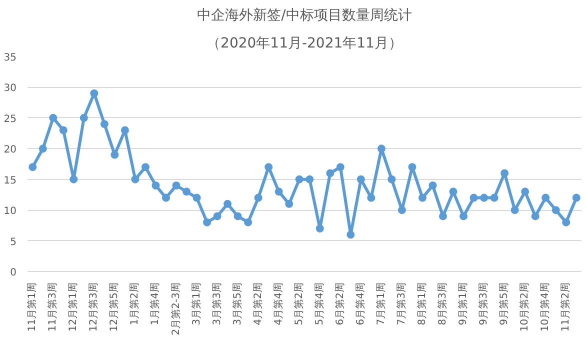  Describe the element at coordinates (13, 273) in the screenshot. I see `y-tick-label: 0` at that location.